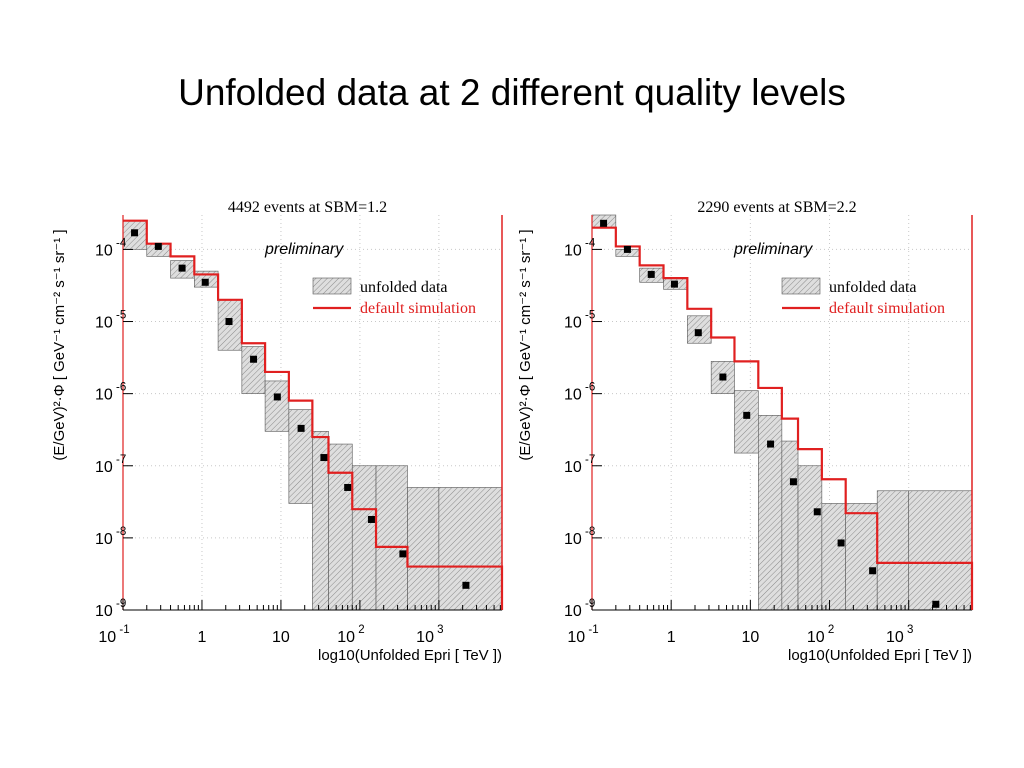 Image resolution: width=1024 pixels, height=768 pixels. I want to click on chart-title: 4492 events at SBM=1.2, so click(307, 207).